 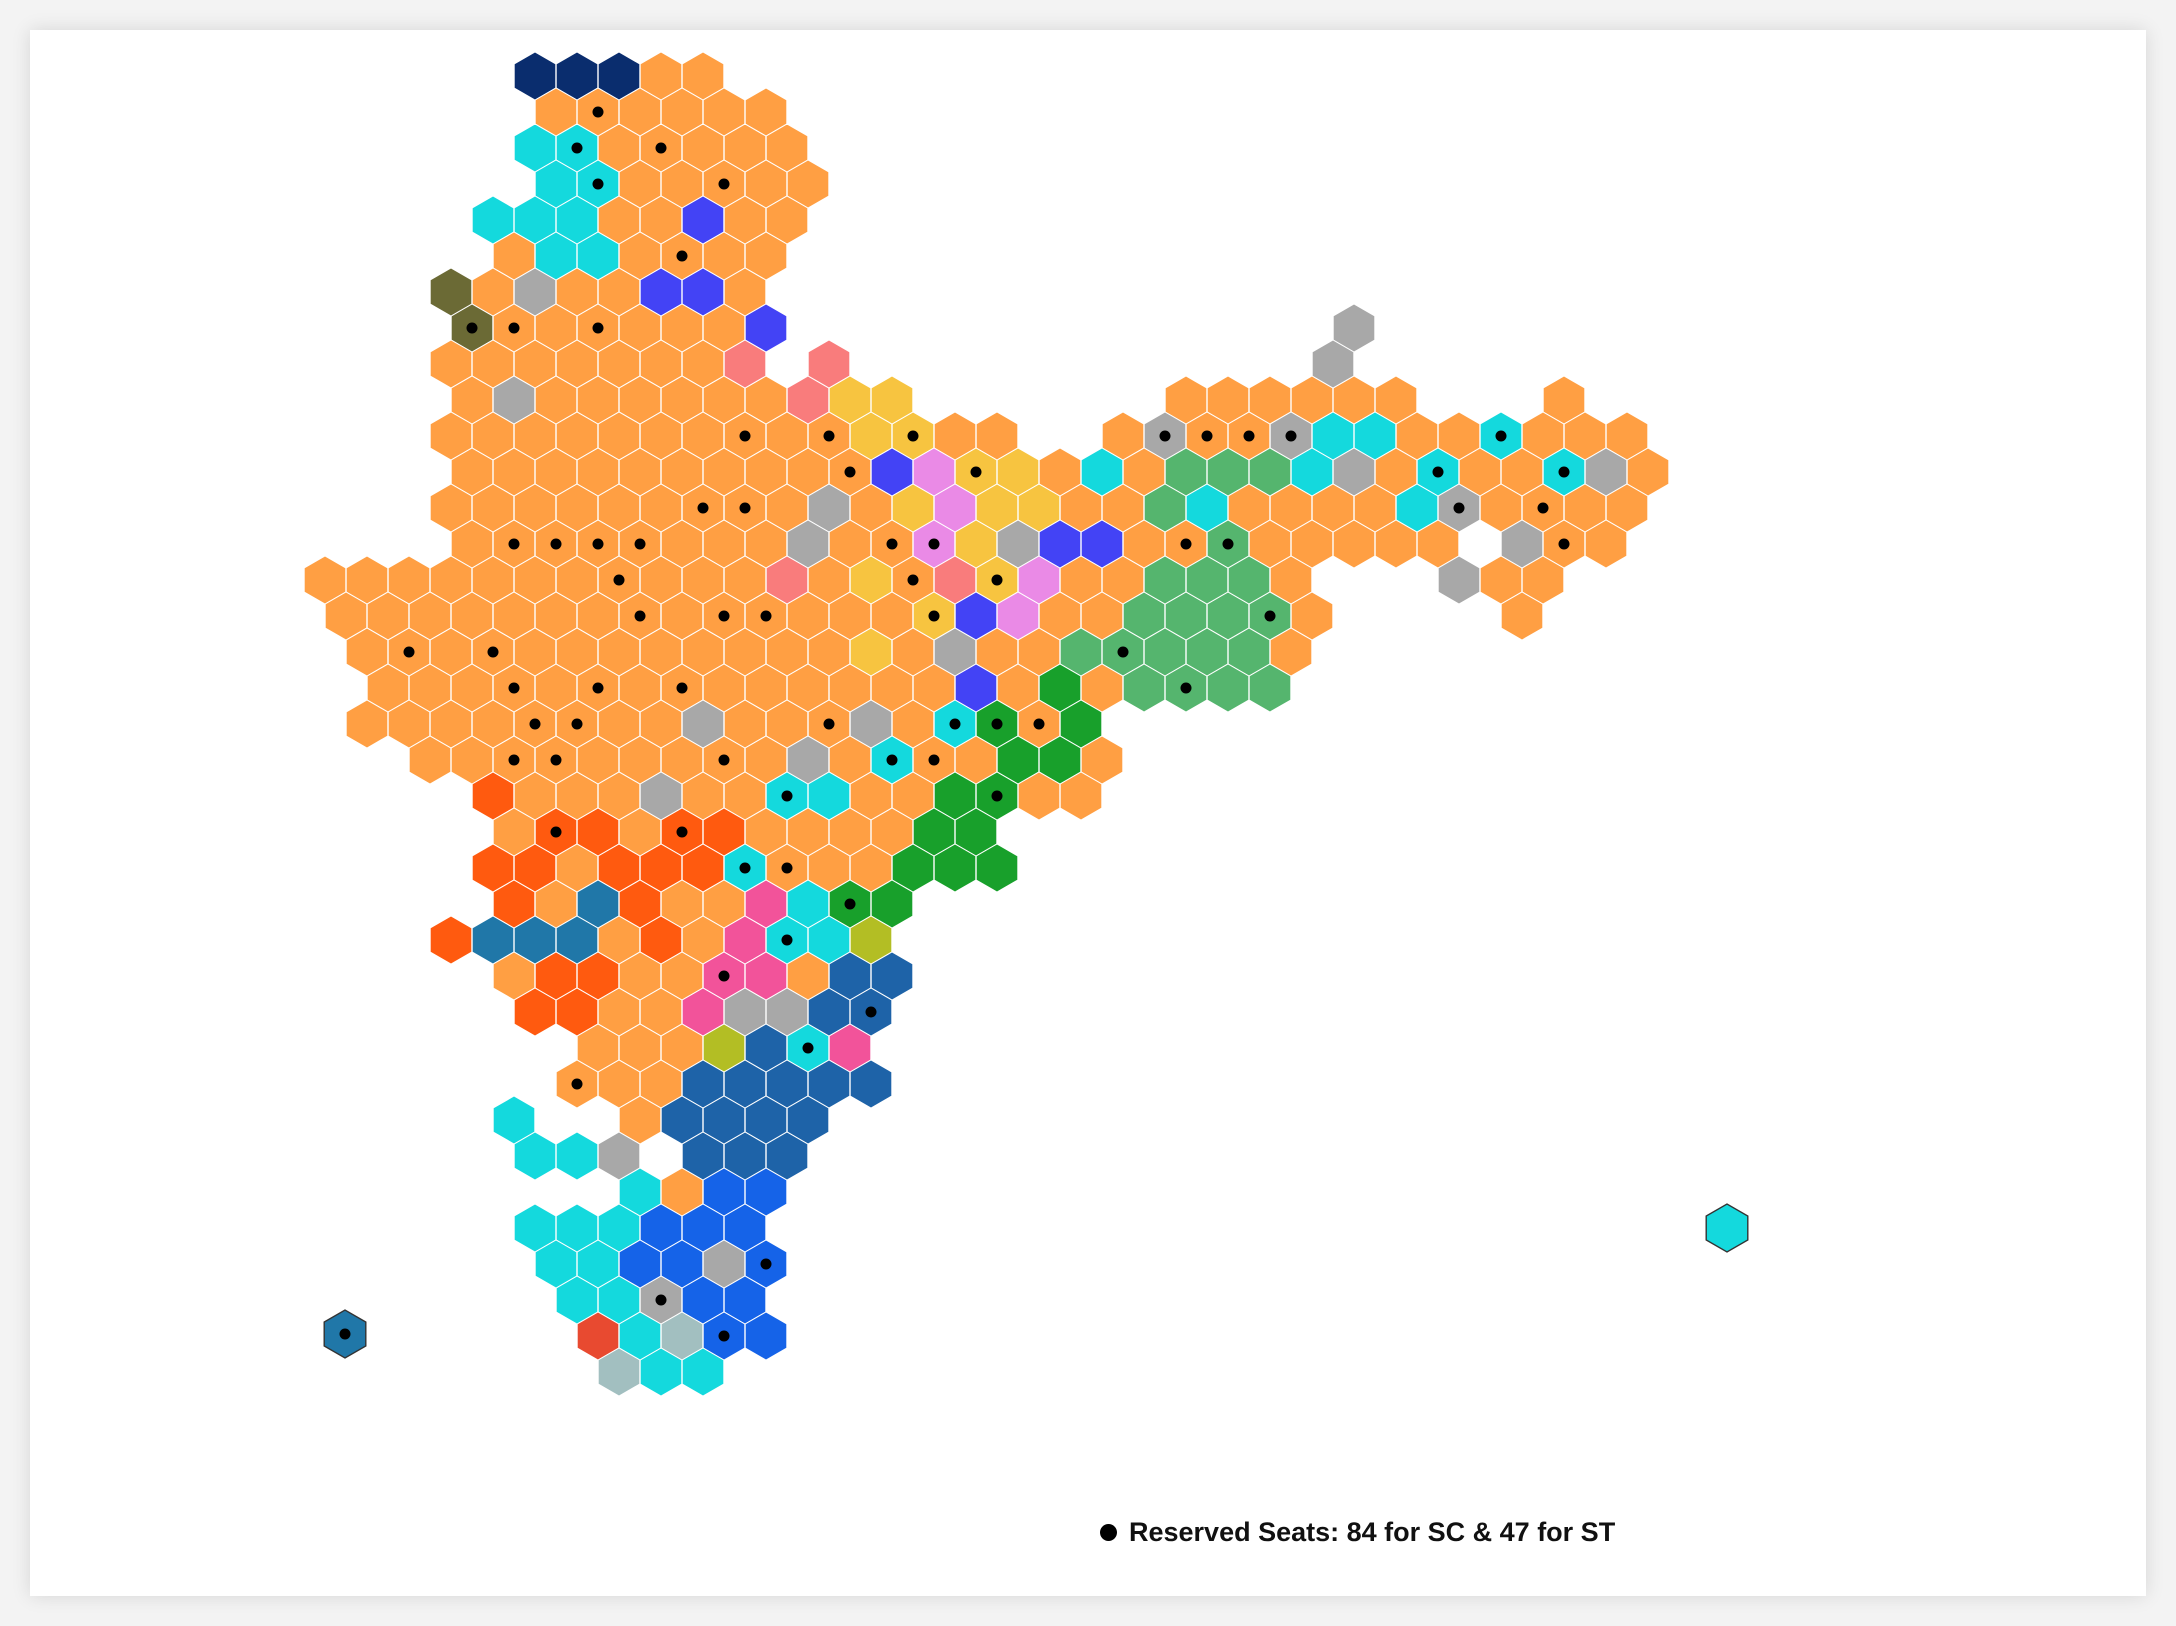 I want to click on reserved-seat-dot-icon, so click(x=1108, y=1532).